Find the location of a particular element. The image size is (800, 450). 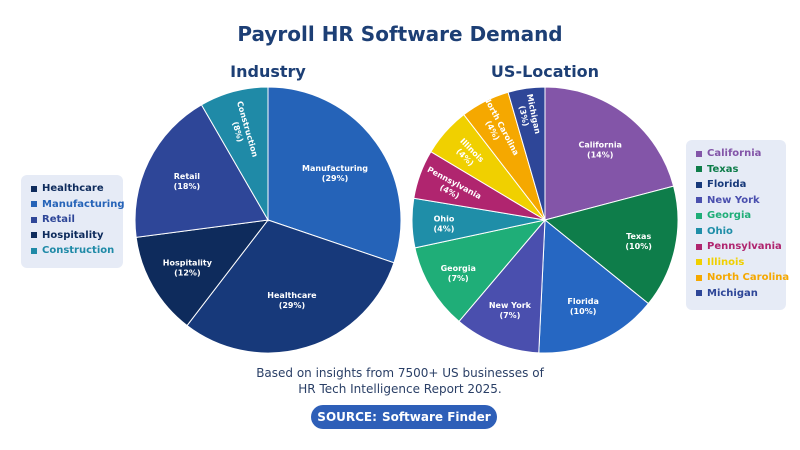

pie-slice-healthcare is located at coordinates (290, 286).